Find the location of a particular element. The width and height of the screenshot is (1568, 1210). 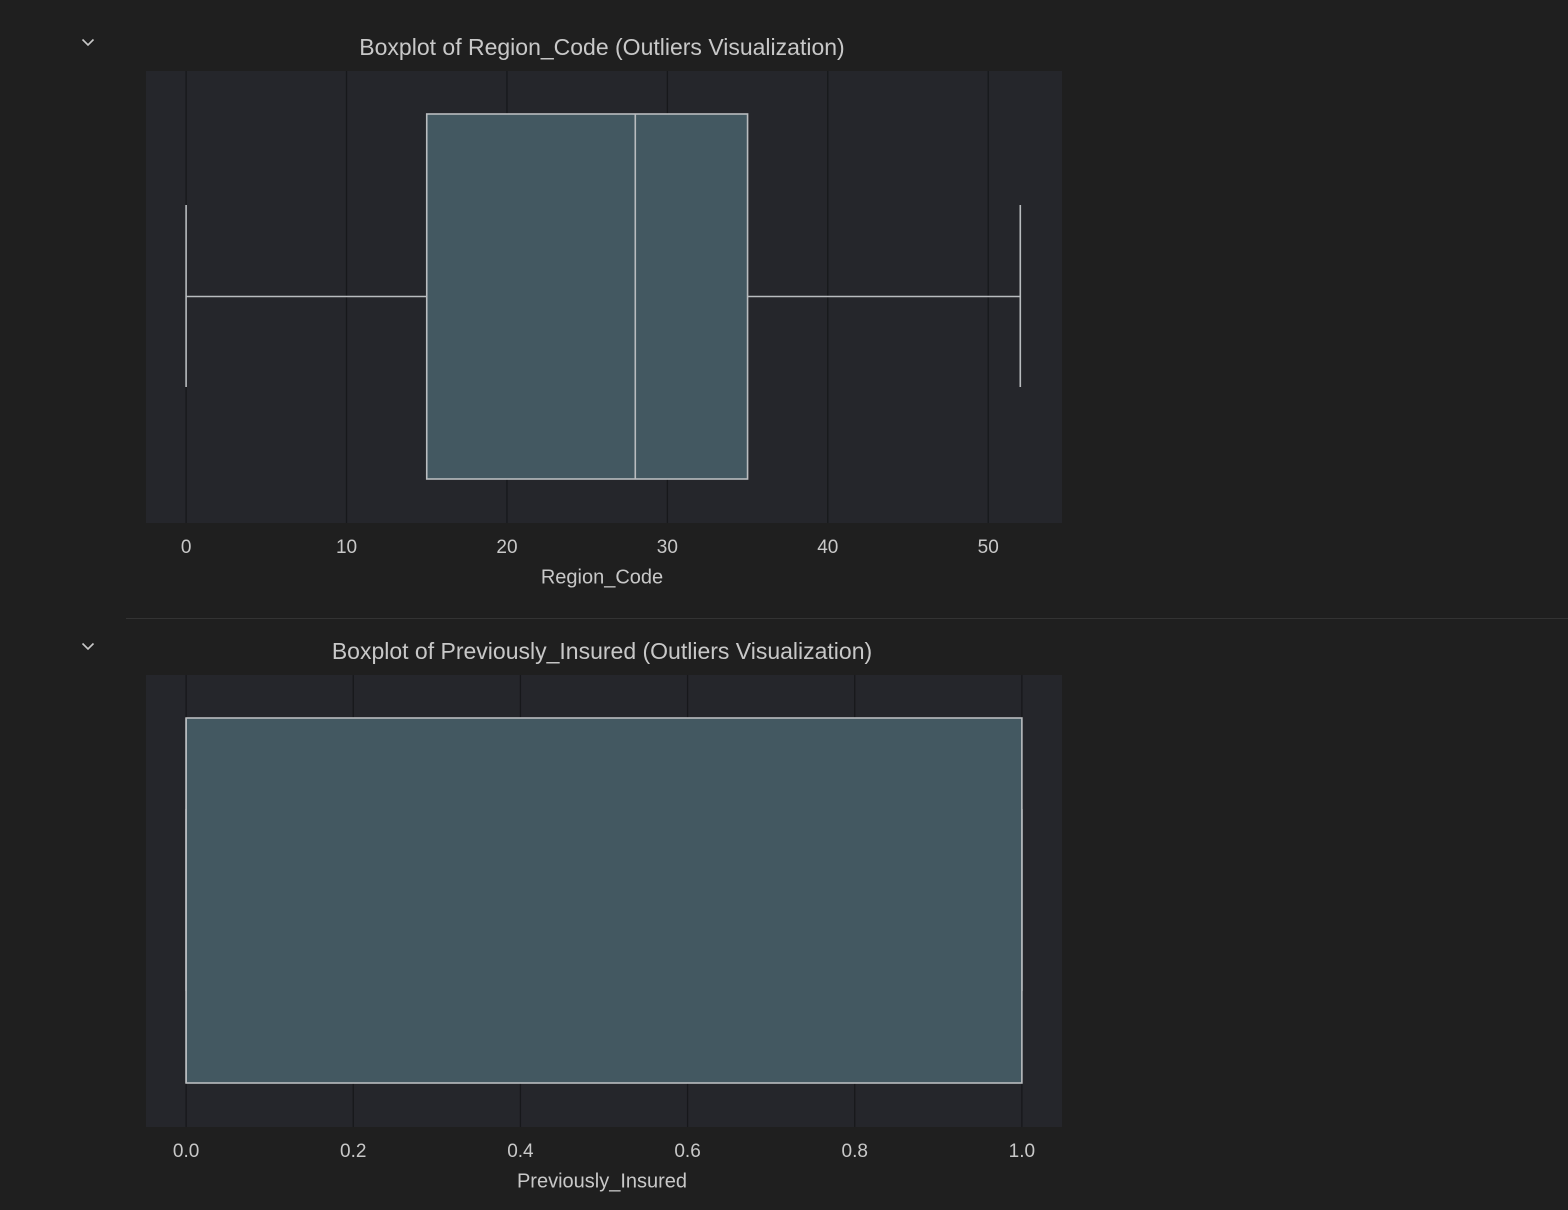

x-tick-label: 0.8 is located at coordinates (855, 1151).